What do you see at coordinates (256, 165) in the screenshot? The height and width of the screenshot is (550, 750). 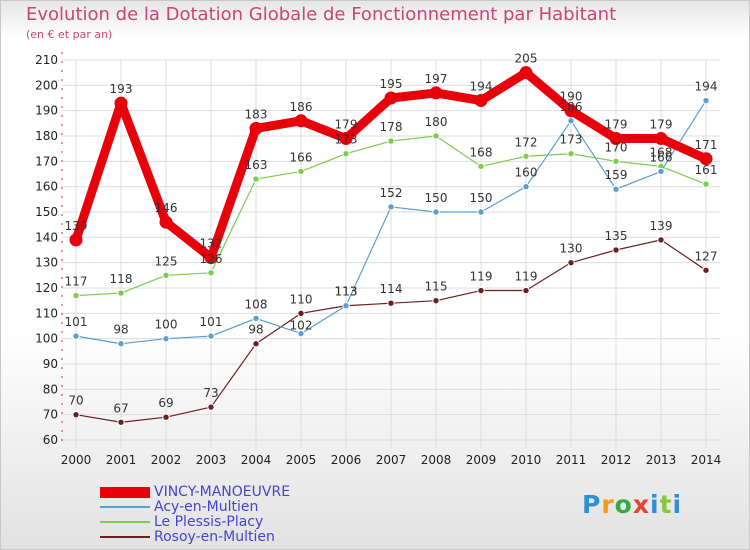 I see `data-label: 163` at bounding box center [256, 165].